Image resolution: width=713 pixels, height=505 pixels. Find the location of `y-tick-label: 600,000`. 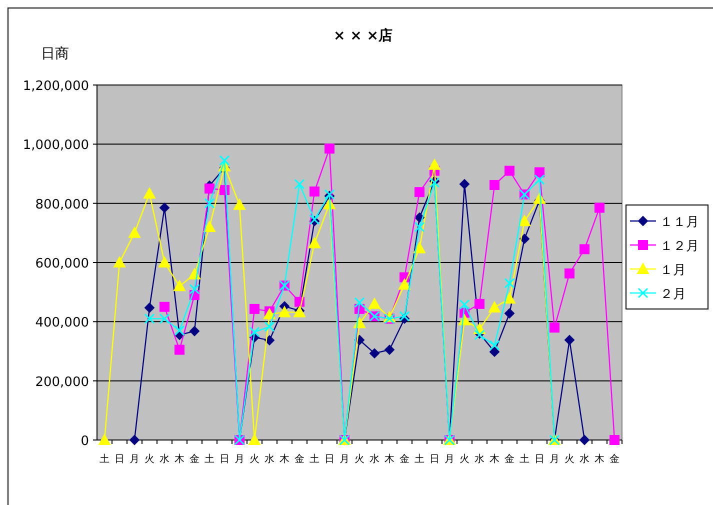

y-tick-label: 600,000 is located at coordinates (62, 264).